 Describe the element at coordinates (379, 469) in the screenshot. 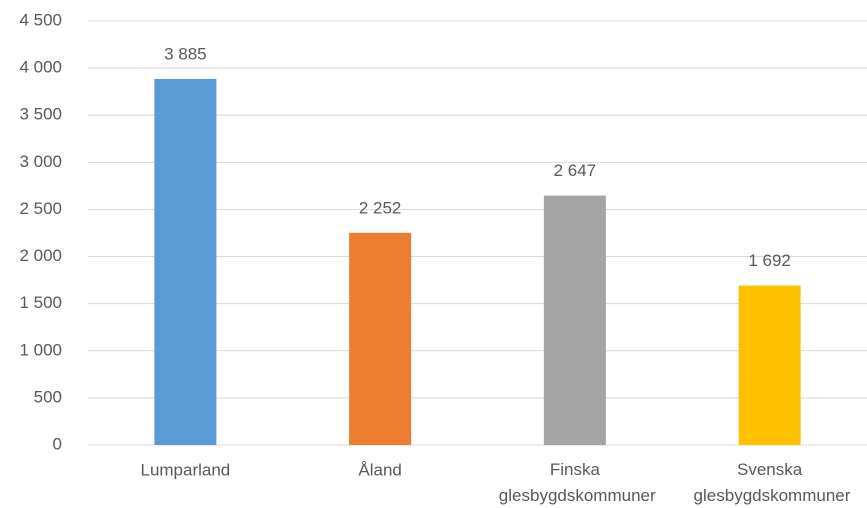

I see `x-tick-label: Åland` at that location.